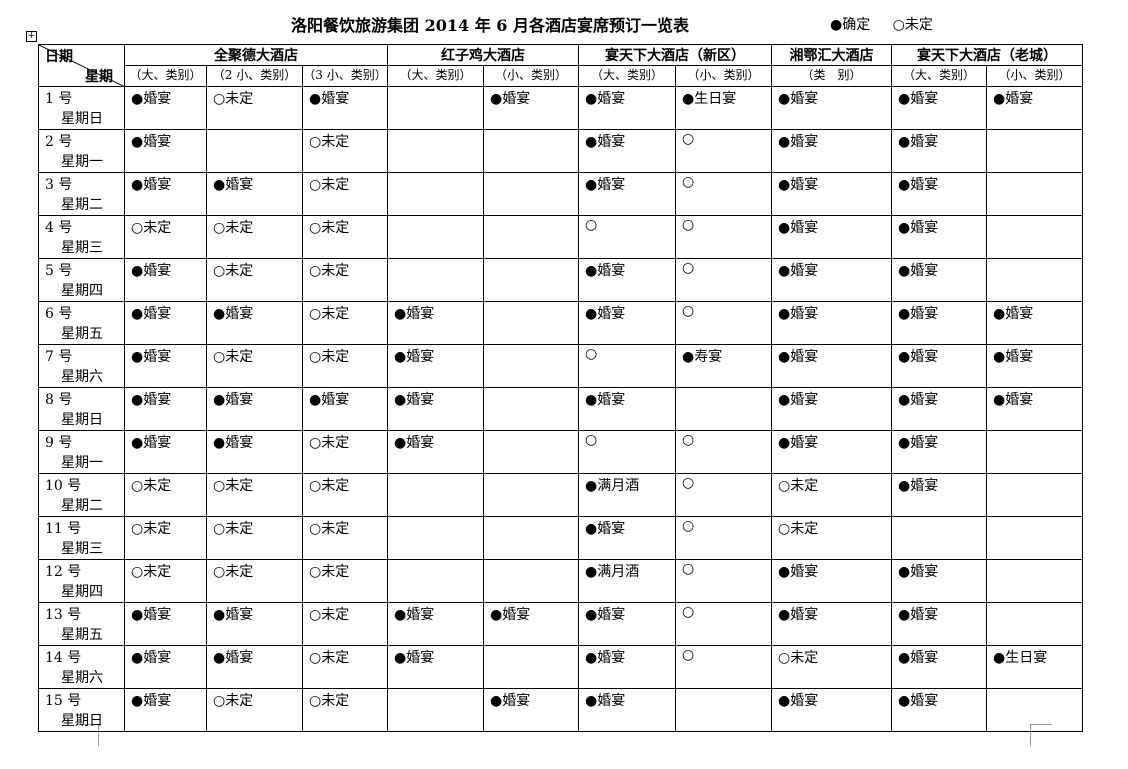  What do you see at coordinates (81, 280) in the screenshot?
I see `date-cell: 5 号星期四` at bounding box center [81, 280].